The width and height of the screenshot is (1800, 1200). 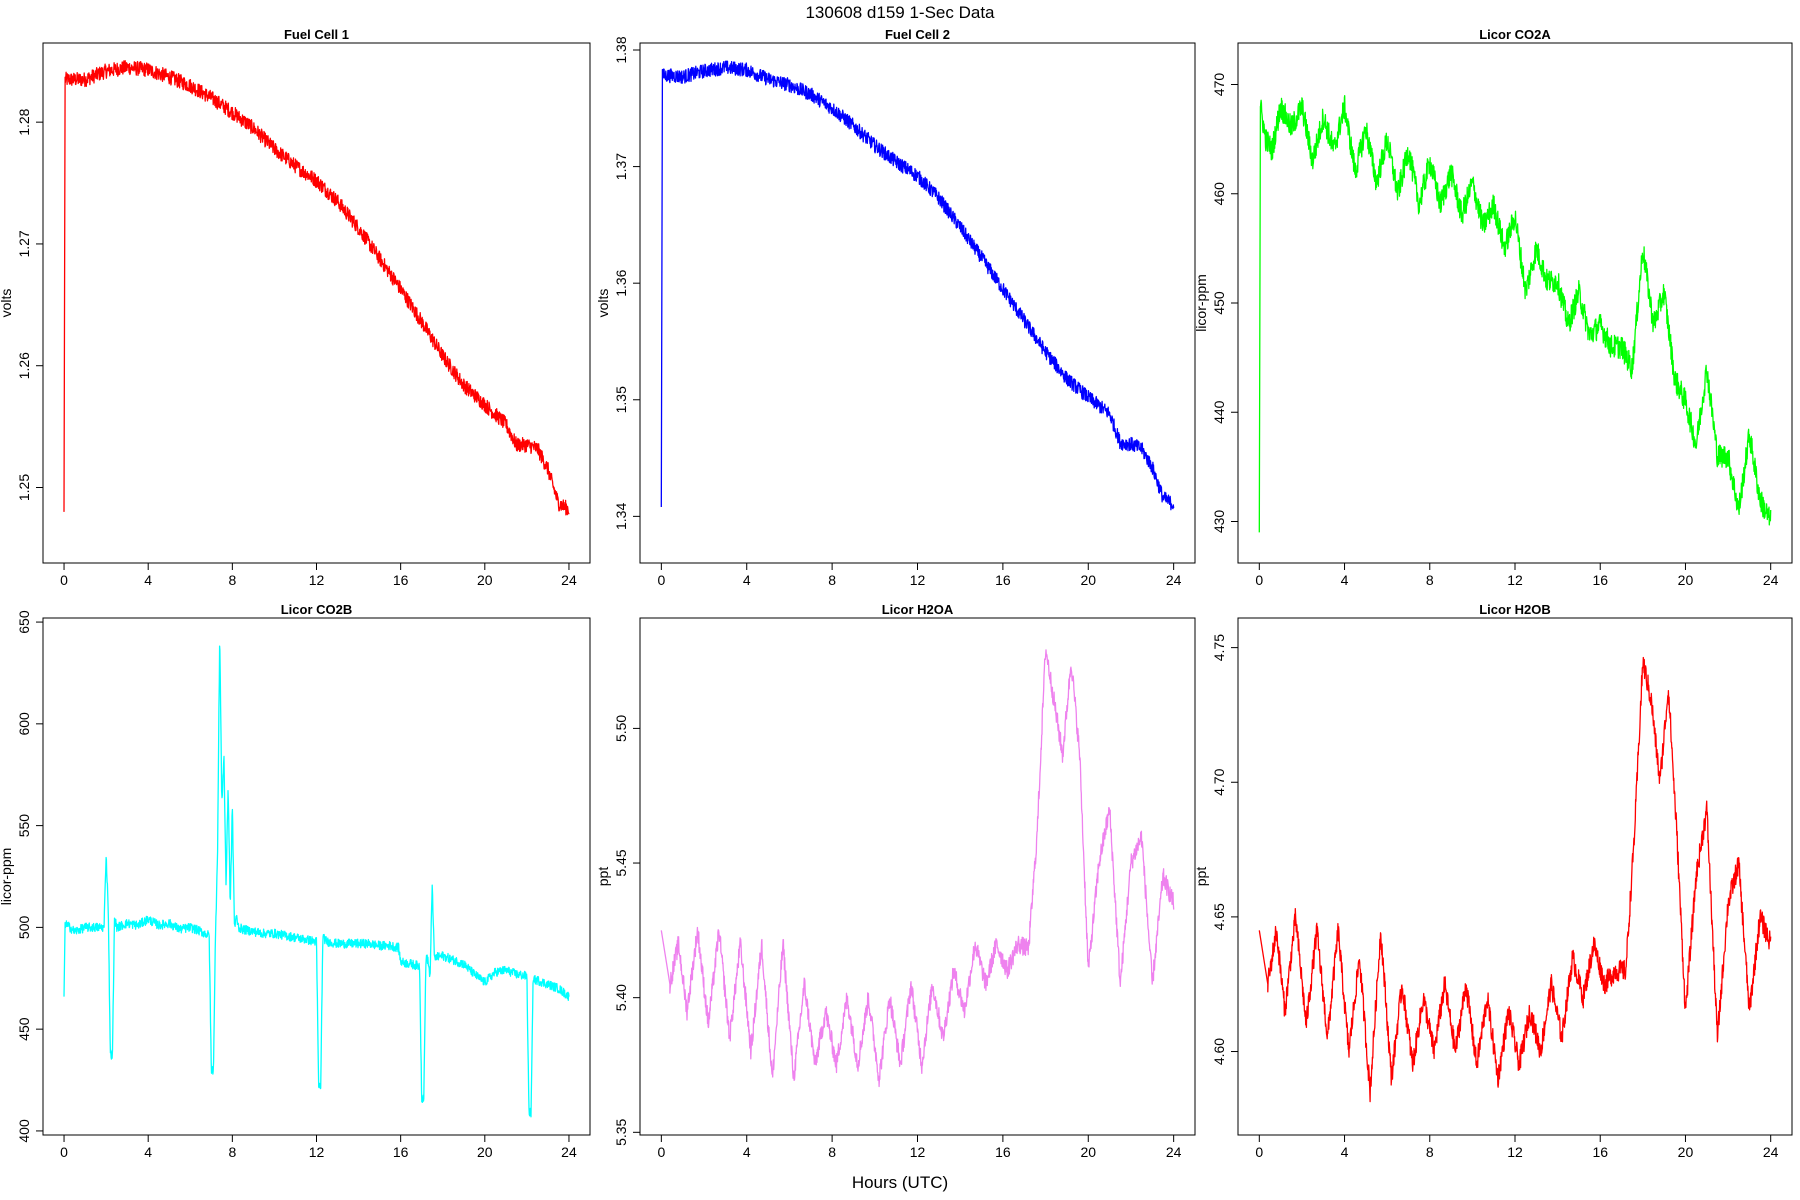 What do you see at coordinates (1219, 1051) in the screenshot?
I see `y-tick-label: 4.60` at bounding box center [1219, 1051].